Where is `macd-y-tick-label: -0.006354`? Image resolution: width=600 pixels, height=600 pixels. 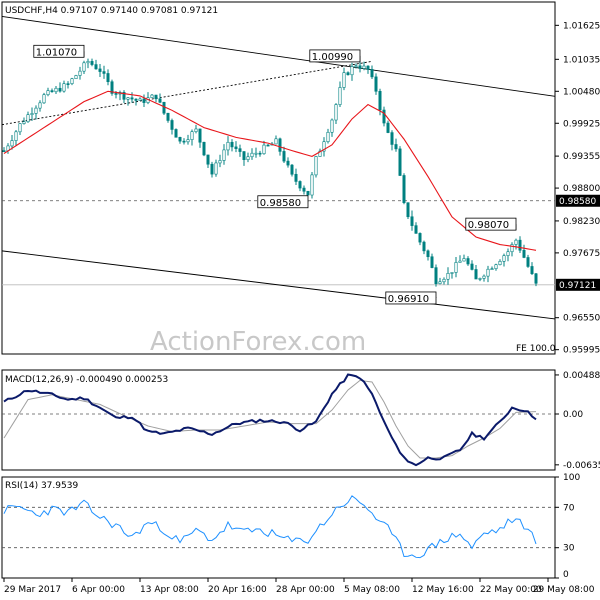 macd-y-tick-label: -0.006354 is located at coordinates (581, 466).